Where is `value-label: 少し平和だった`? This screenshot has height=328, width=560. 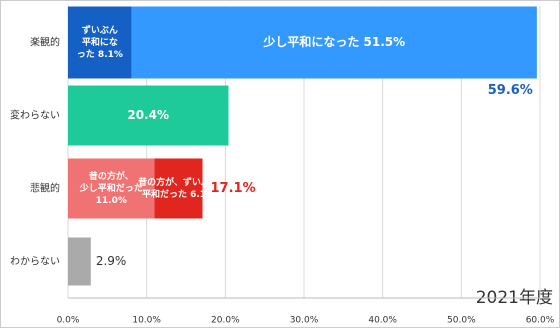 value-label: 少し平和だった is located at coordinates (111, 188).